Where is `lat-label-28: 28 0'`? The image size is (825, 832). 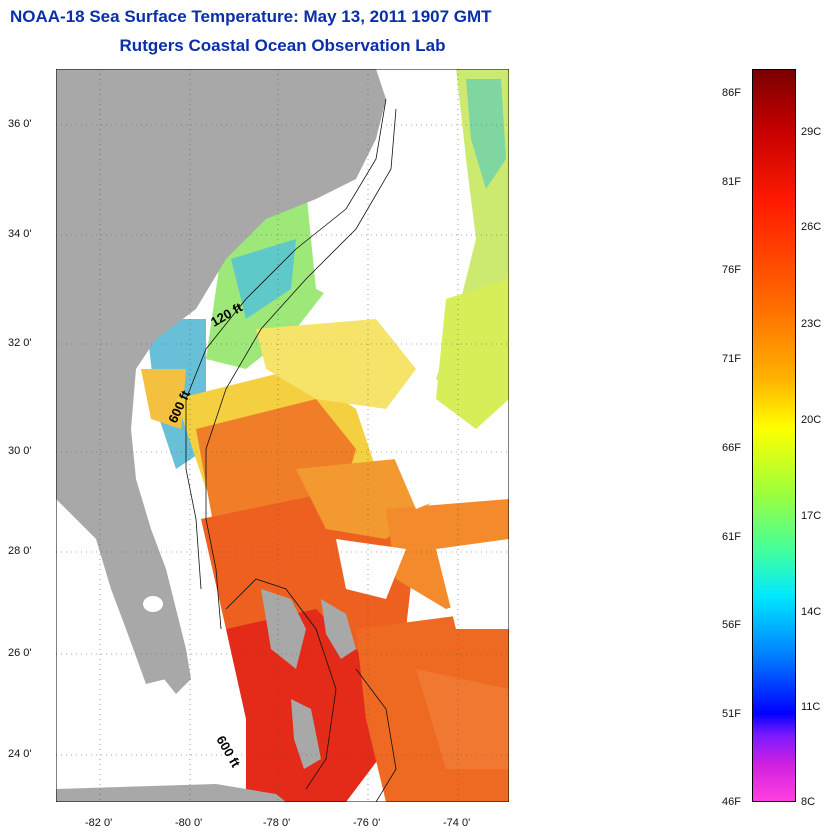
lat-label-28: 28 0' is located at coordinates (20, 551).